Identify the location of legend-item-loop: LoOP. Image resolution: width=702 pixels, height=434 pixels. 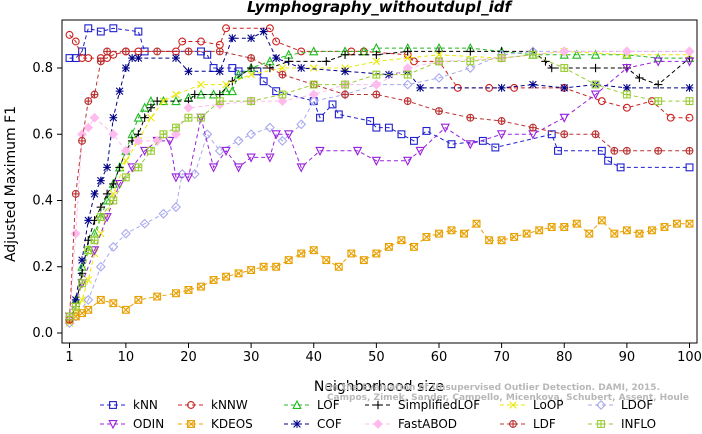
(532, 405).